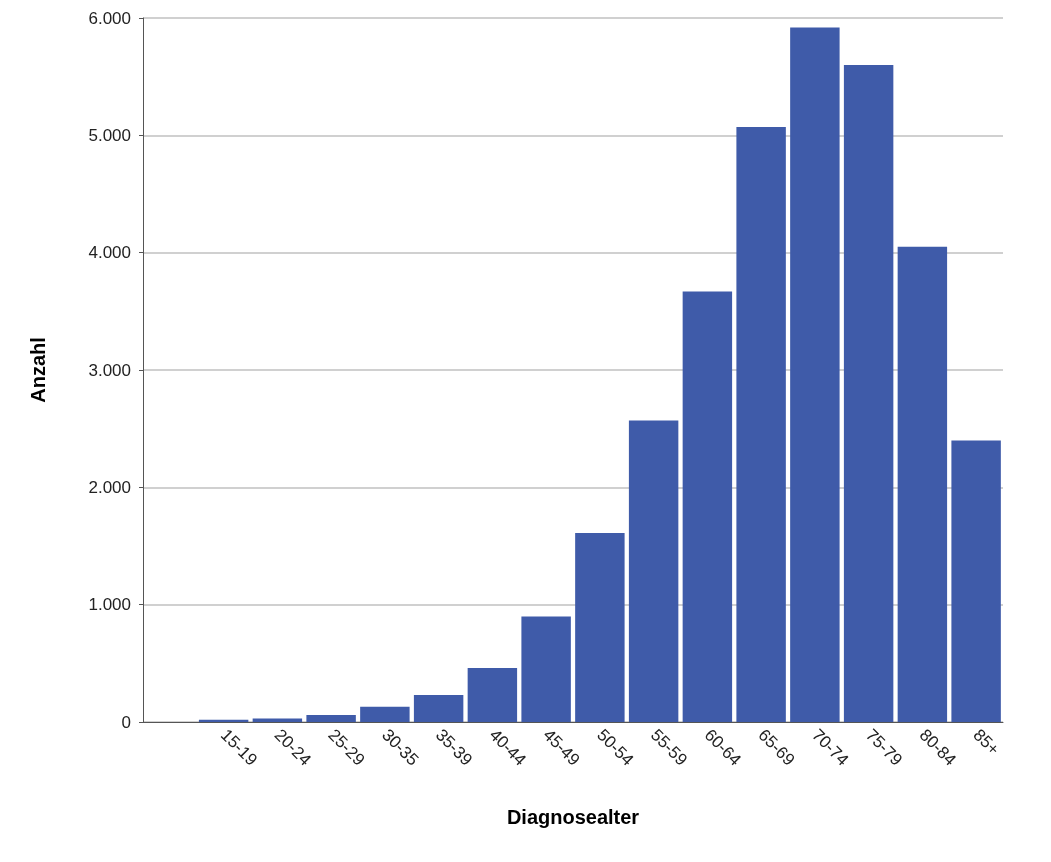 This screenshot has height=862, width=1051. I want to click on y-tick-label: 0, so click(126, 722).